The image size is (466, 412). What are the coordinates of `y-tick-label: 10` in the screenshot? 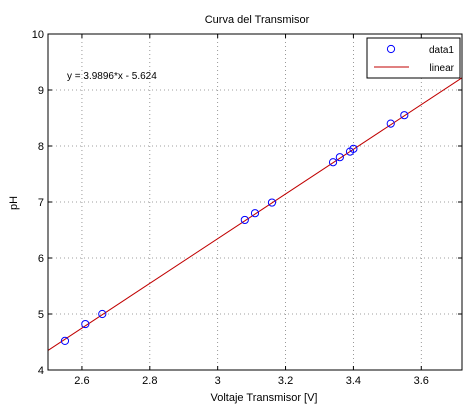 It's located at (38, 35).